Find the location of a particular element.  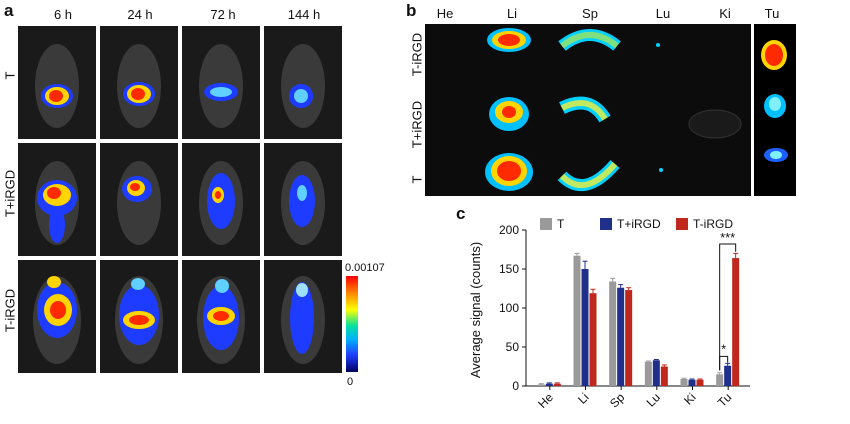

colorbar-max-label: 0.00107 is located at coordinates (365, 268).